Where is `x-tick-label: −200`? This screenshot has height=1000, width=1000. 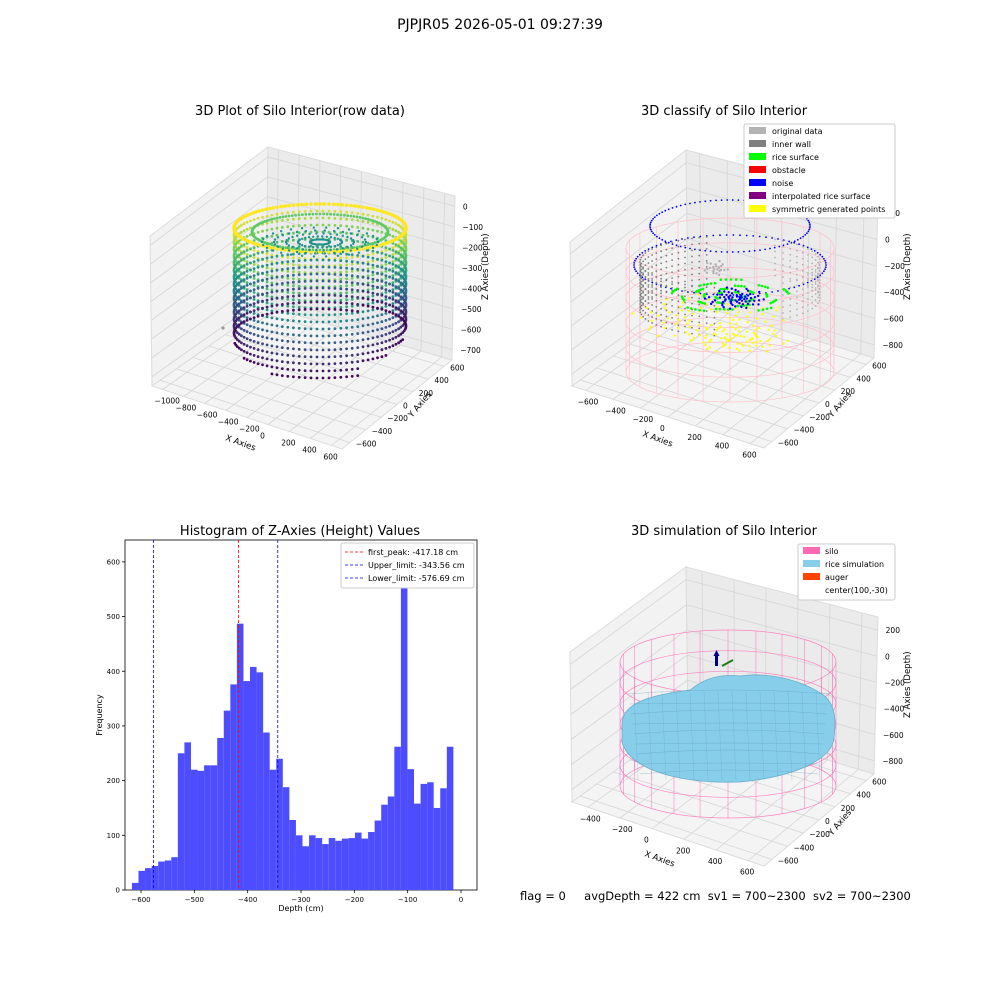 x-tick-label: −200 is located at coordinates (354, 900).